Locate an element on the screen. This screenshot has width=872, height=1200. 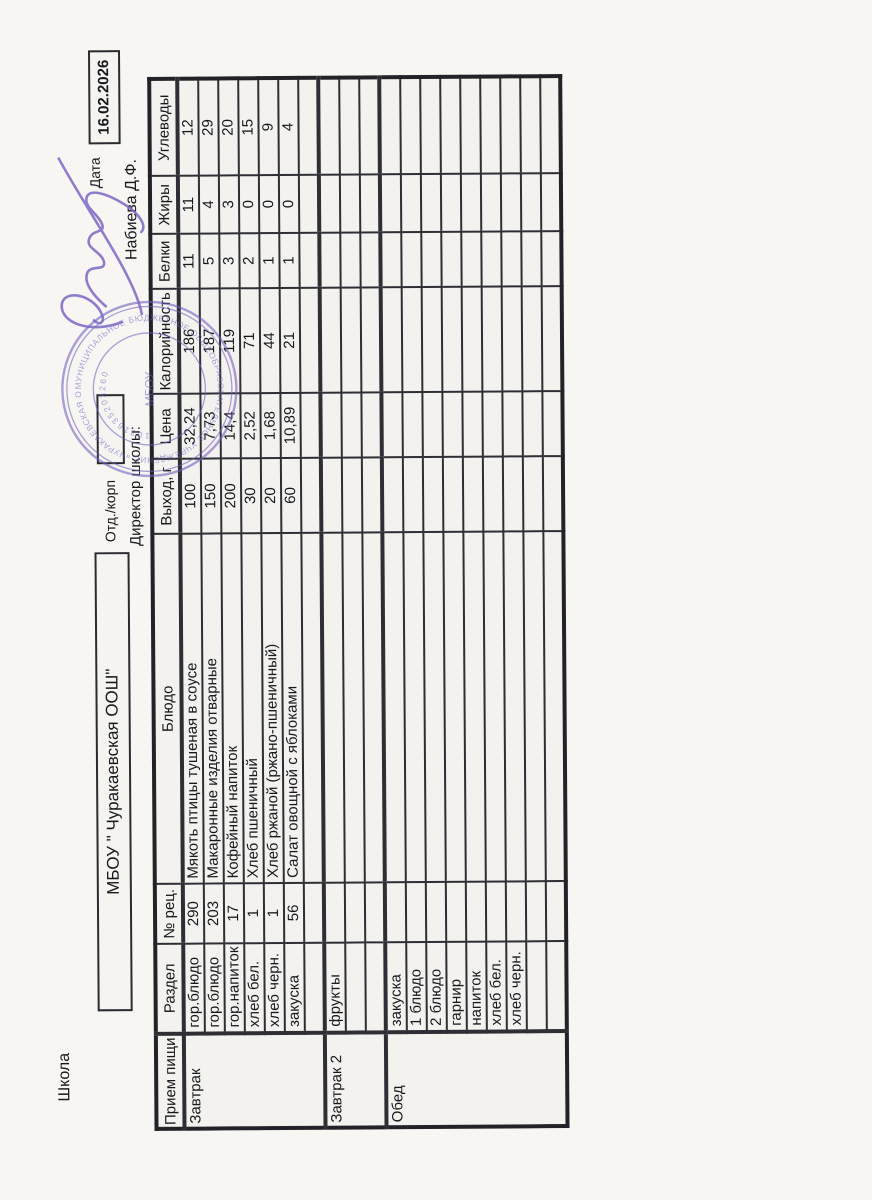
cell: закуска is located at coordinates (396, 987).